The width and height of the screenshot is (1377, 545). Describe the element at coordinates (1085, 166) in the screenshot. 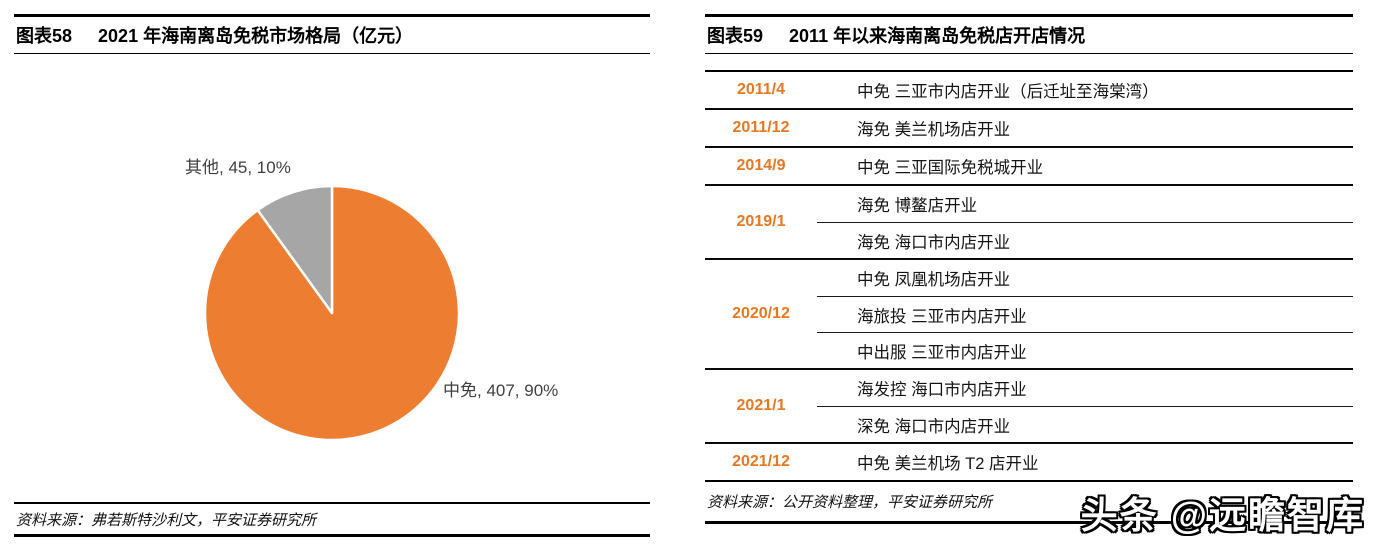

I see `table-events-col: 中免 三亚国际免税城开业` at that location.